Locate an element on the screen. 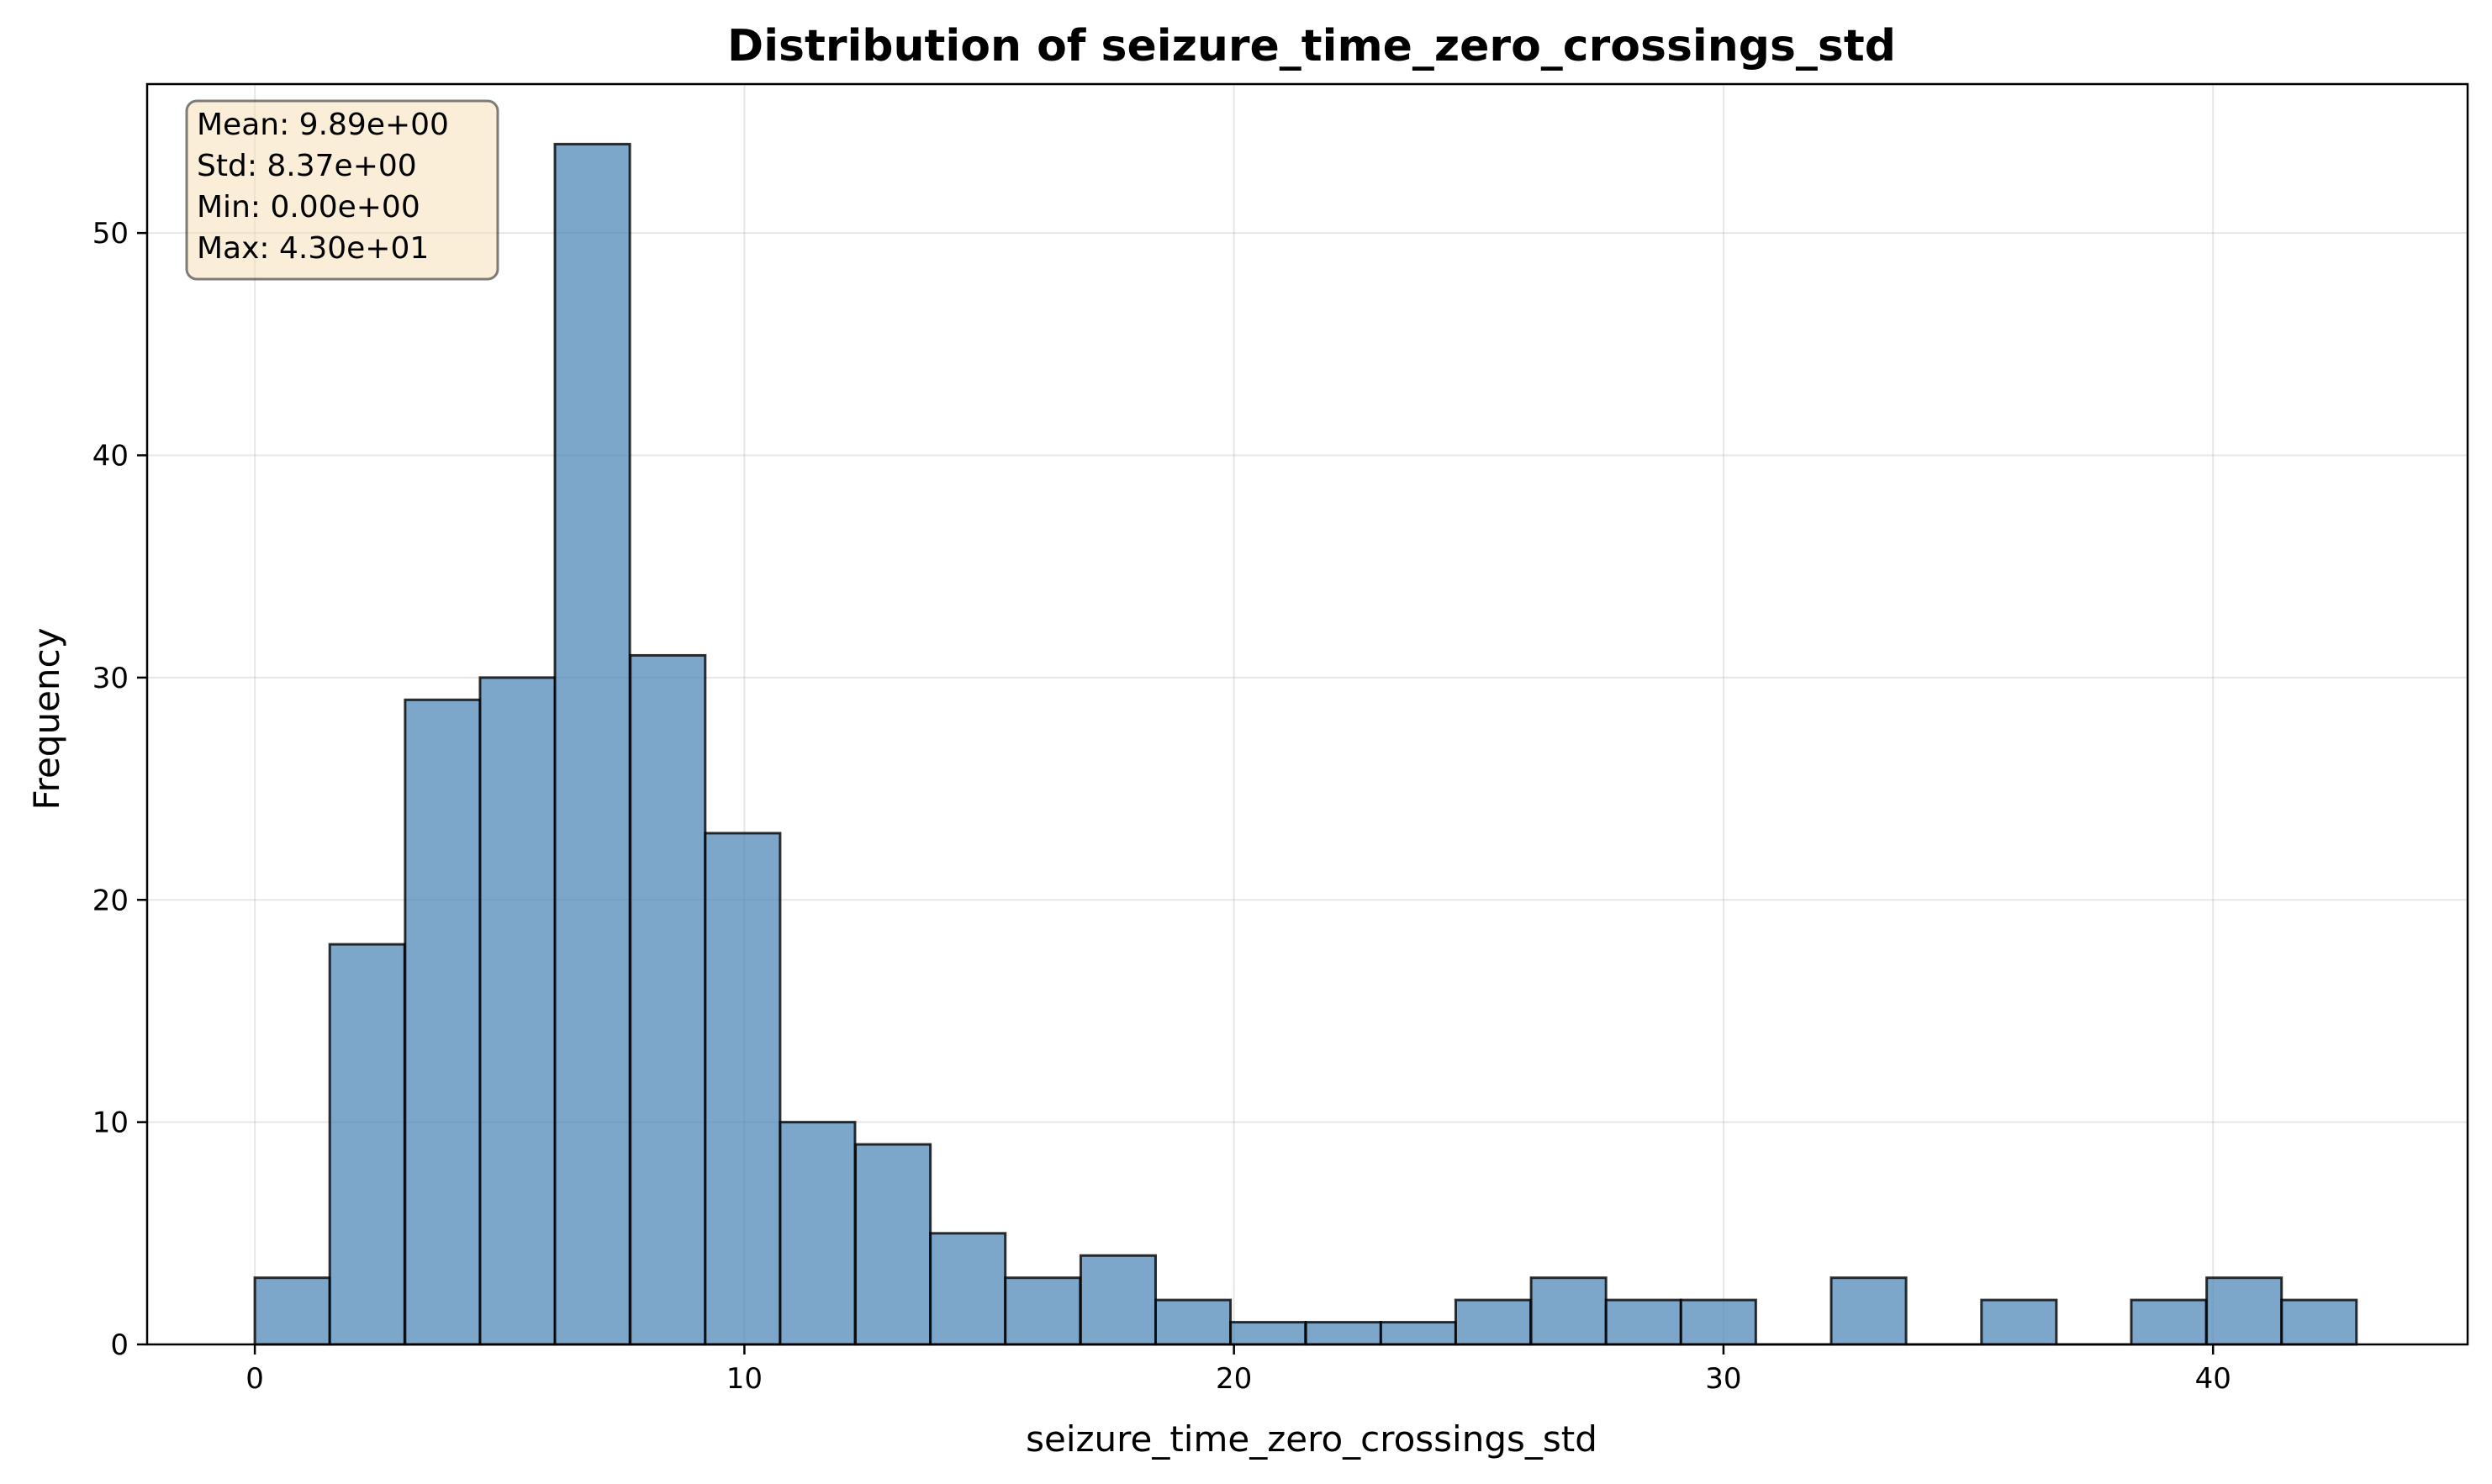 This screenshot has width=2492, height=1484. y-tick-label: 50 is located at coordinates (110, 234).